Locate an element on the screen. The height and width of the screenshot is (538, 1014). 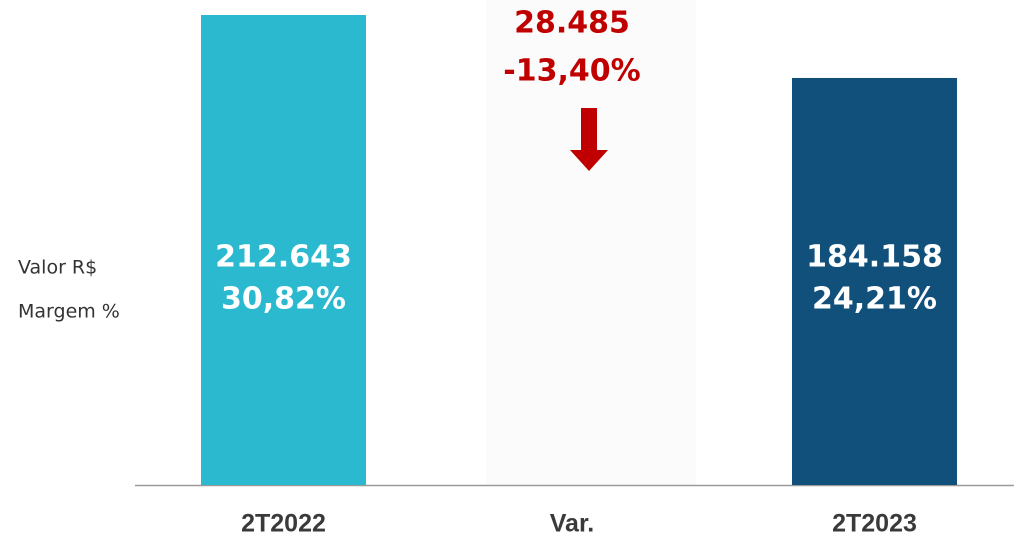
row-label: Valor R$ is located at coordinates (57, 268).